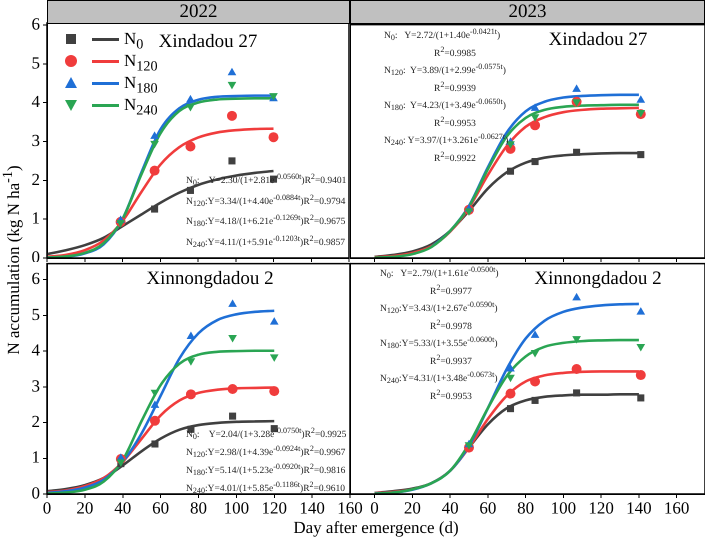  Describe the element at coordinates (266, 200) in the screenshot. I see `annotation: N$_{120}$:Y=3.34/(1+4.40e$^{-0.0884t}$)R$^{2}$=0.9794` at that location.